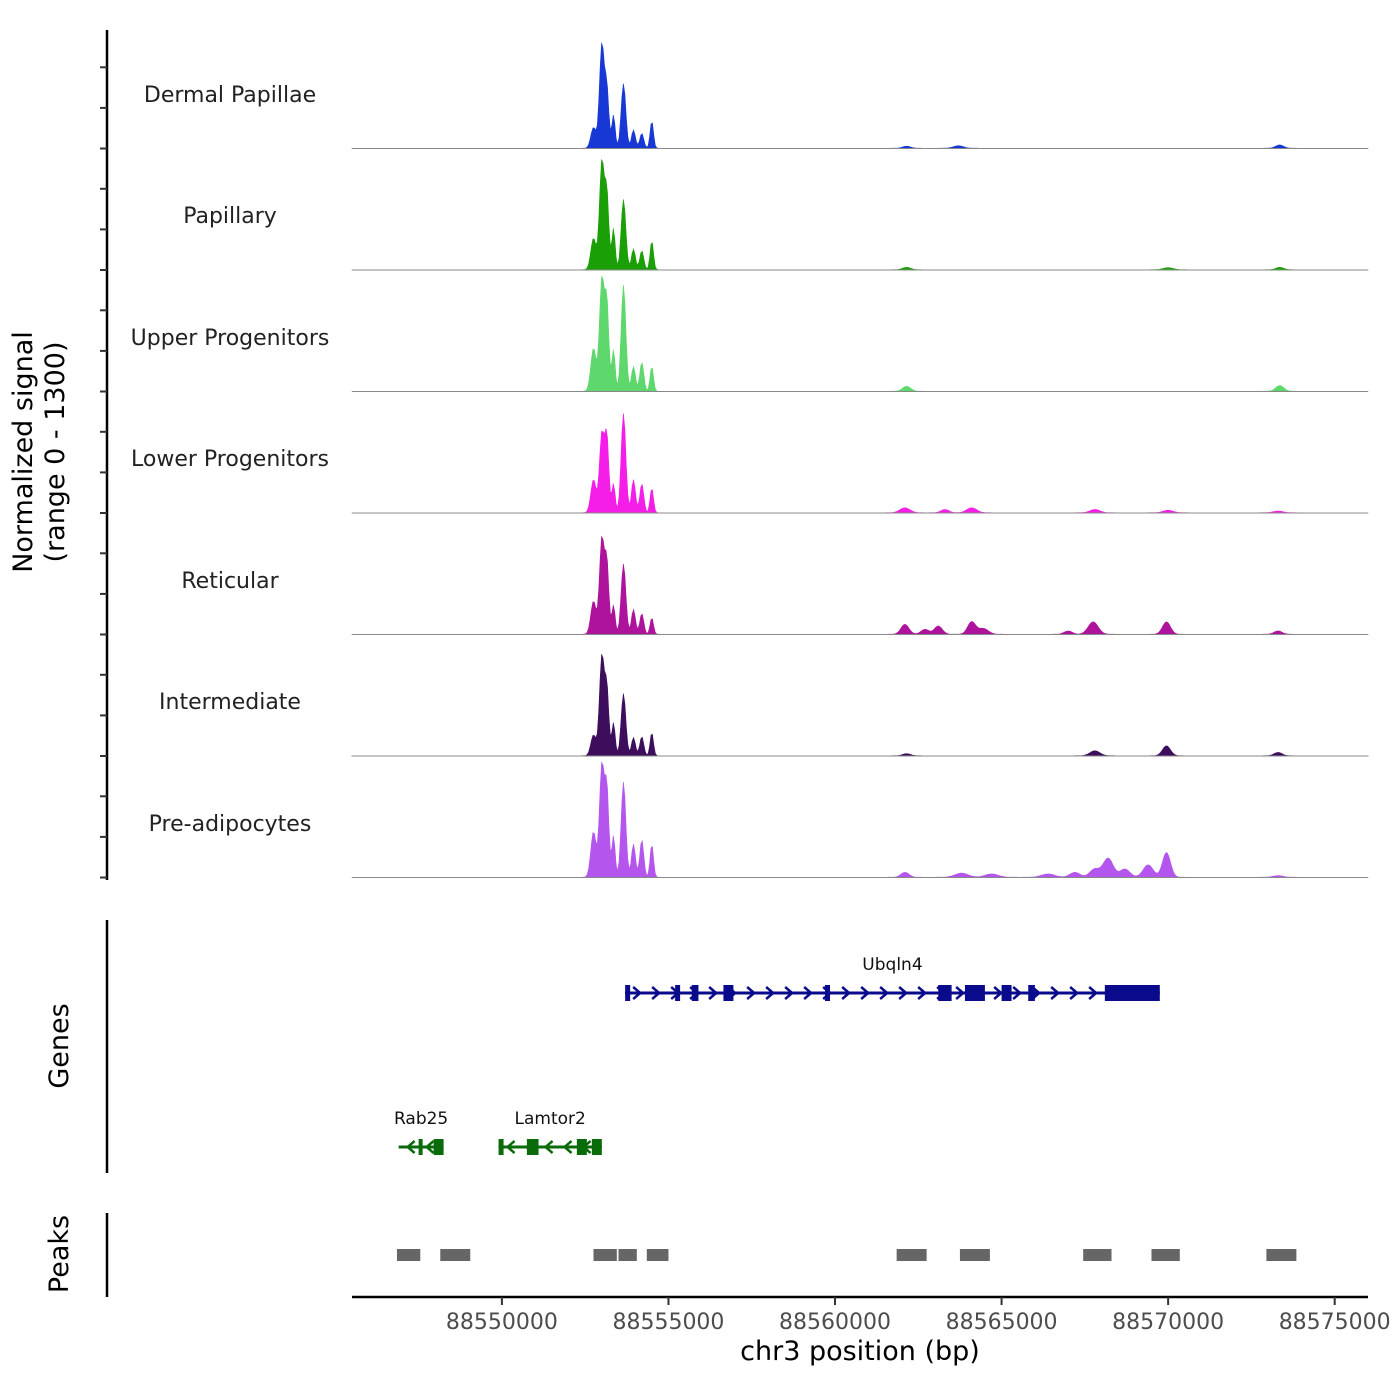  Describe the element at coordinates (55, 452) in the screenshot. I see `y-axis-title-line2: (range 0 - 1300)` at that location.